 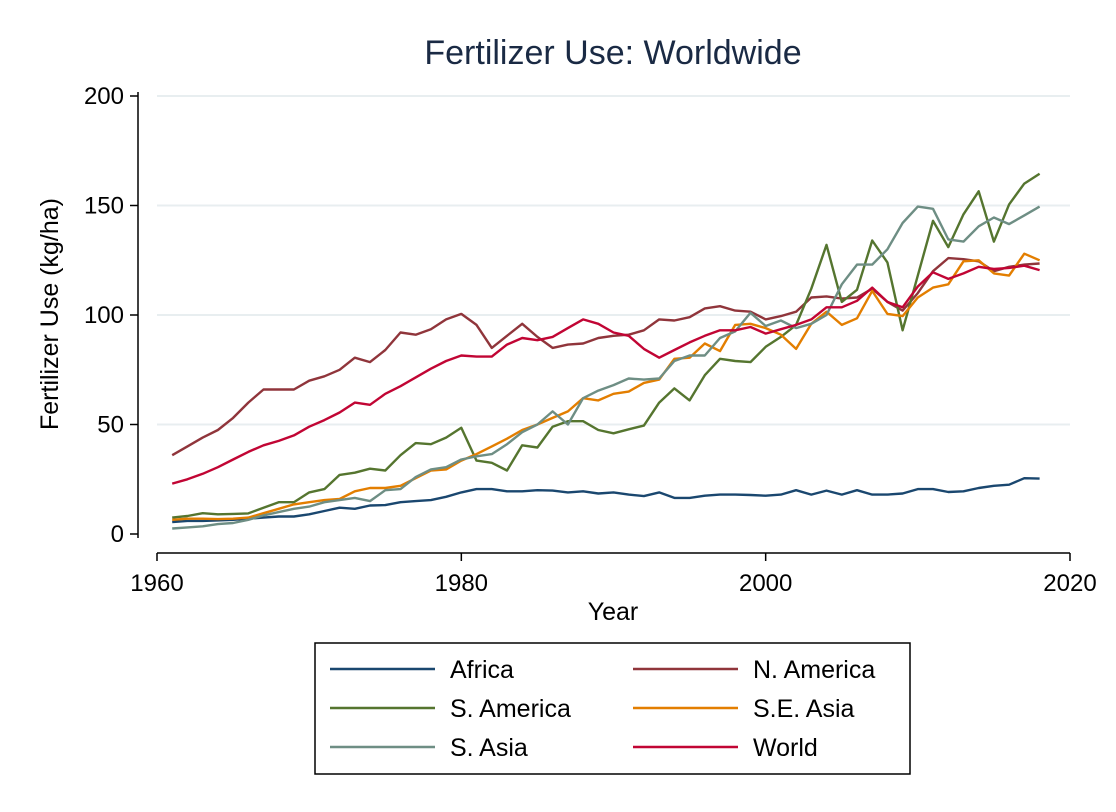 What do you see at coordinates (156, 583) in the screenshot?
I see `x-tick-label-1960: 1960` at bounding box center [156, 583].